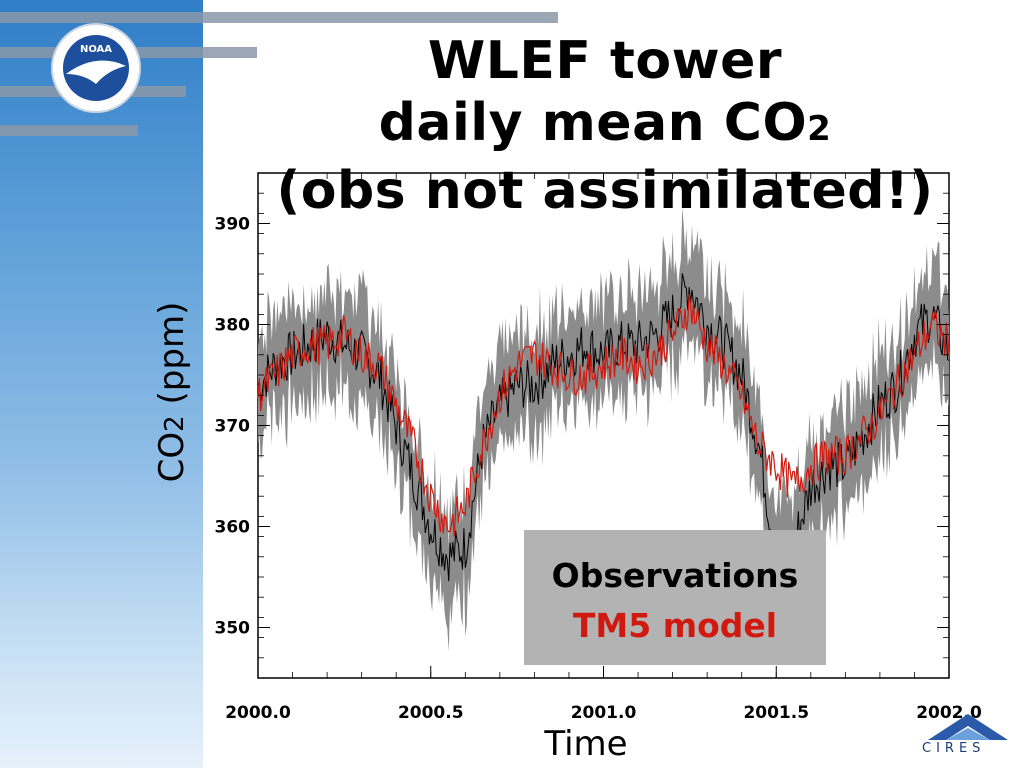 The image size is (1024, 768). Describe the element at coordinates (258, 713) in the screenshot. I see `x-tick-label: 2000.0` at that location.